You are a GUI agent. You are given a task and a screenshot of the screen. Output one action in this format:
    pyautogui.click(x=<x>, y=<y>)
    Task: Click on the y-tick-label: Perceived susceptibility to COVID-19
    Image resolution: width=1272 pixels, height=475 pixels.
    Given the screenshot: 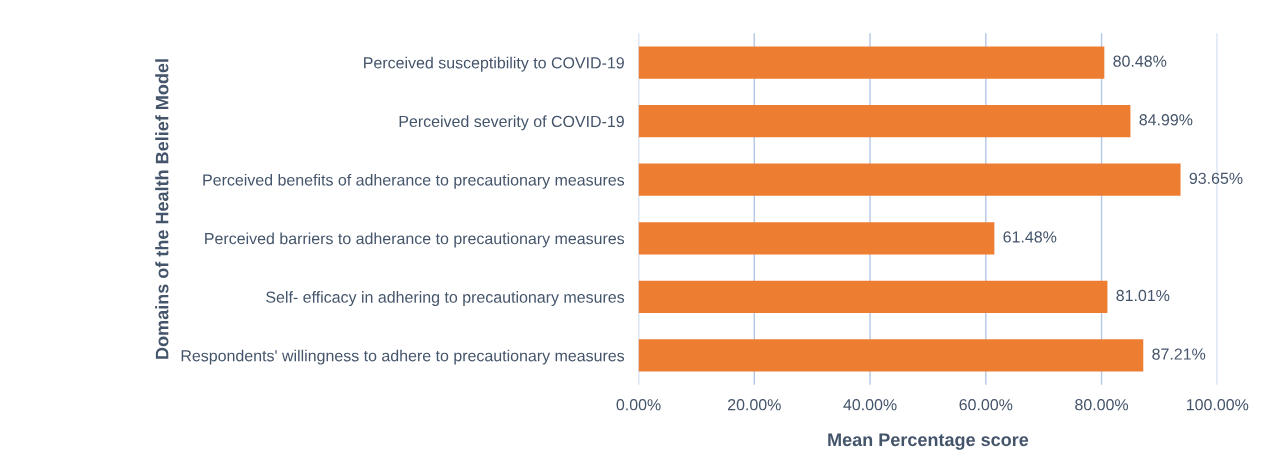 What is the action you would take?
    pyautogui.click(x=494, y=64)
    